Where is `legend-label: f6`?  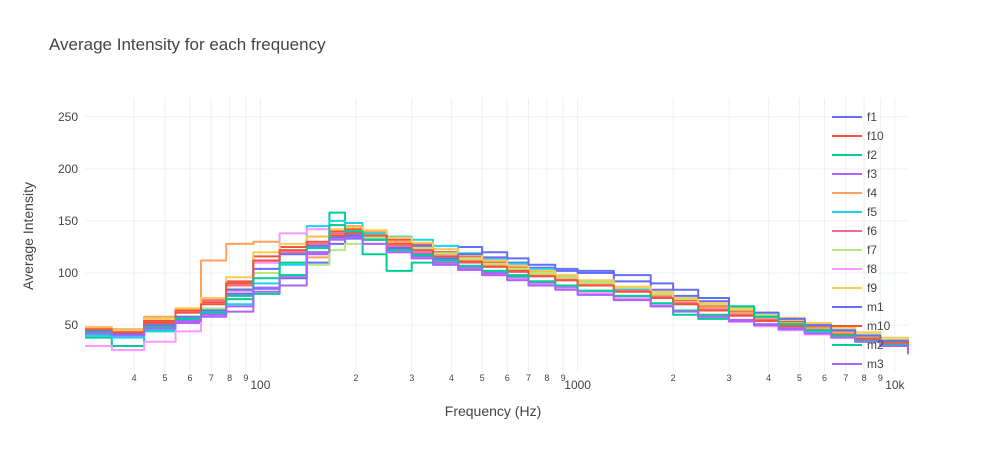
legend-label: f6 is located at coordinates (872, 231).